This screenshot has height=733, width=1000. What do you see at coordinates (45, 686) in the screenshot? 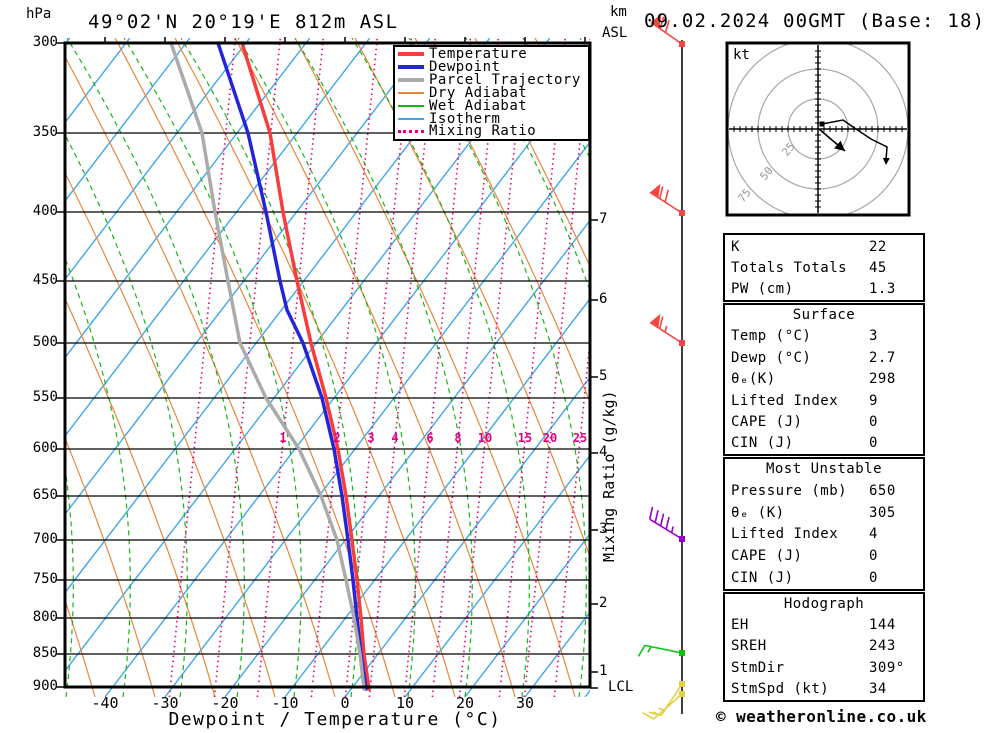
I see `pressure-tick-label: 900` at bounding box center [45, 686].